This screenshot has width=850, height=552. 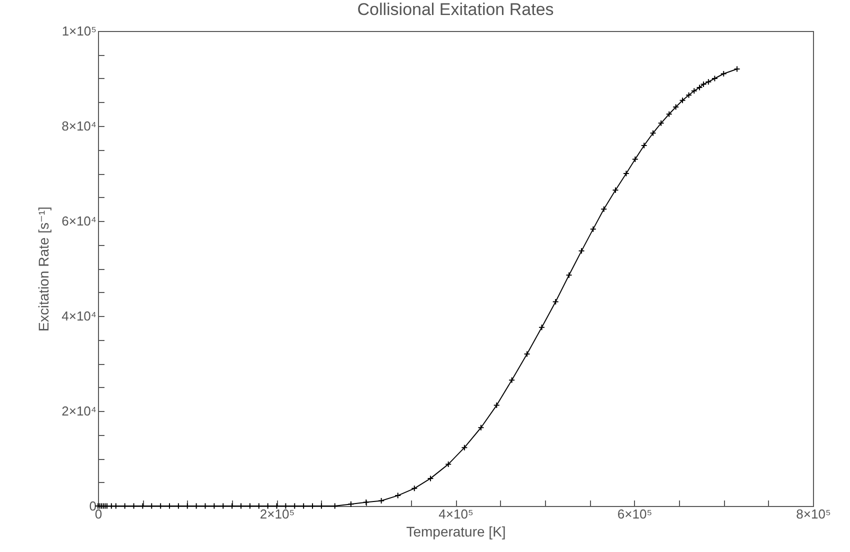 What do you see at coordinates (79, 31) in the screenshot?
I see `y-tick-label: 1×10⁵` at bounding box center [79, 31].